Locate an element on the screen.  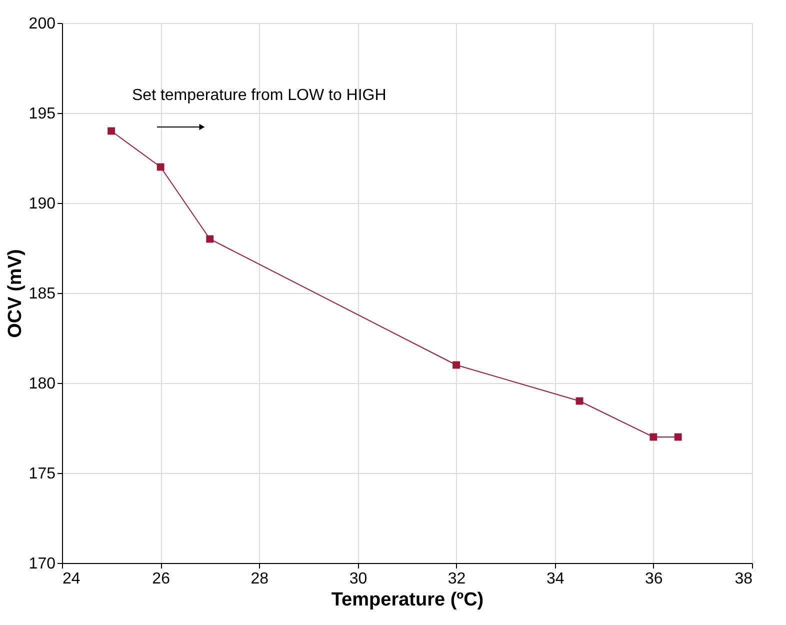
annotation: Set temperature from LOW to HIGH is located at coordinates (259, 95).